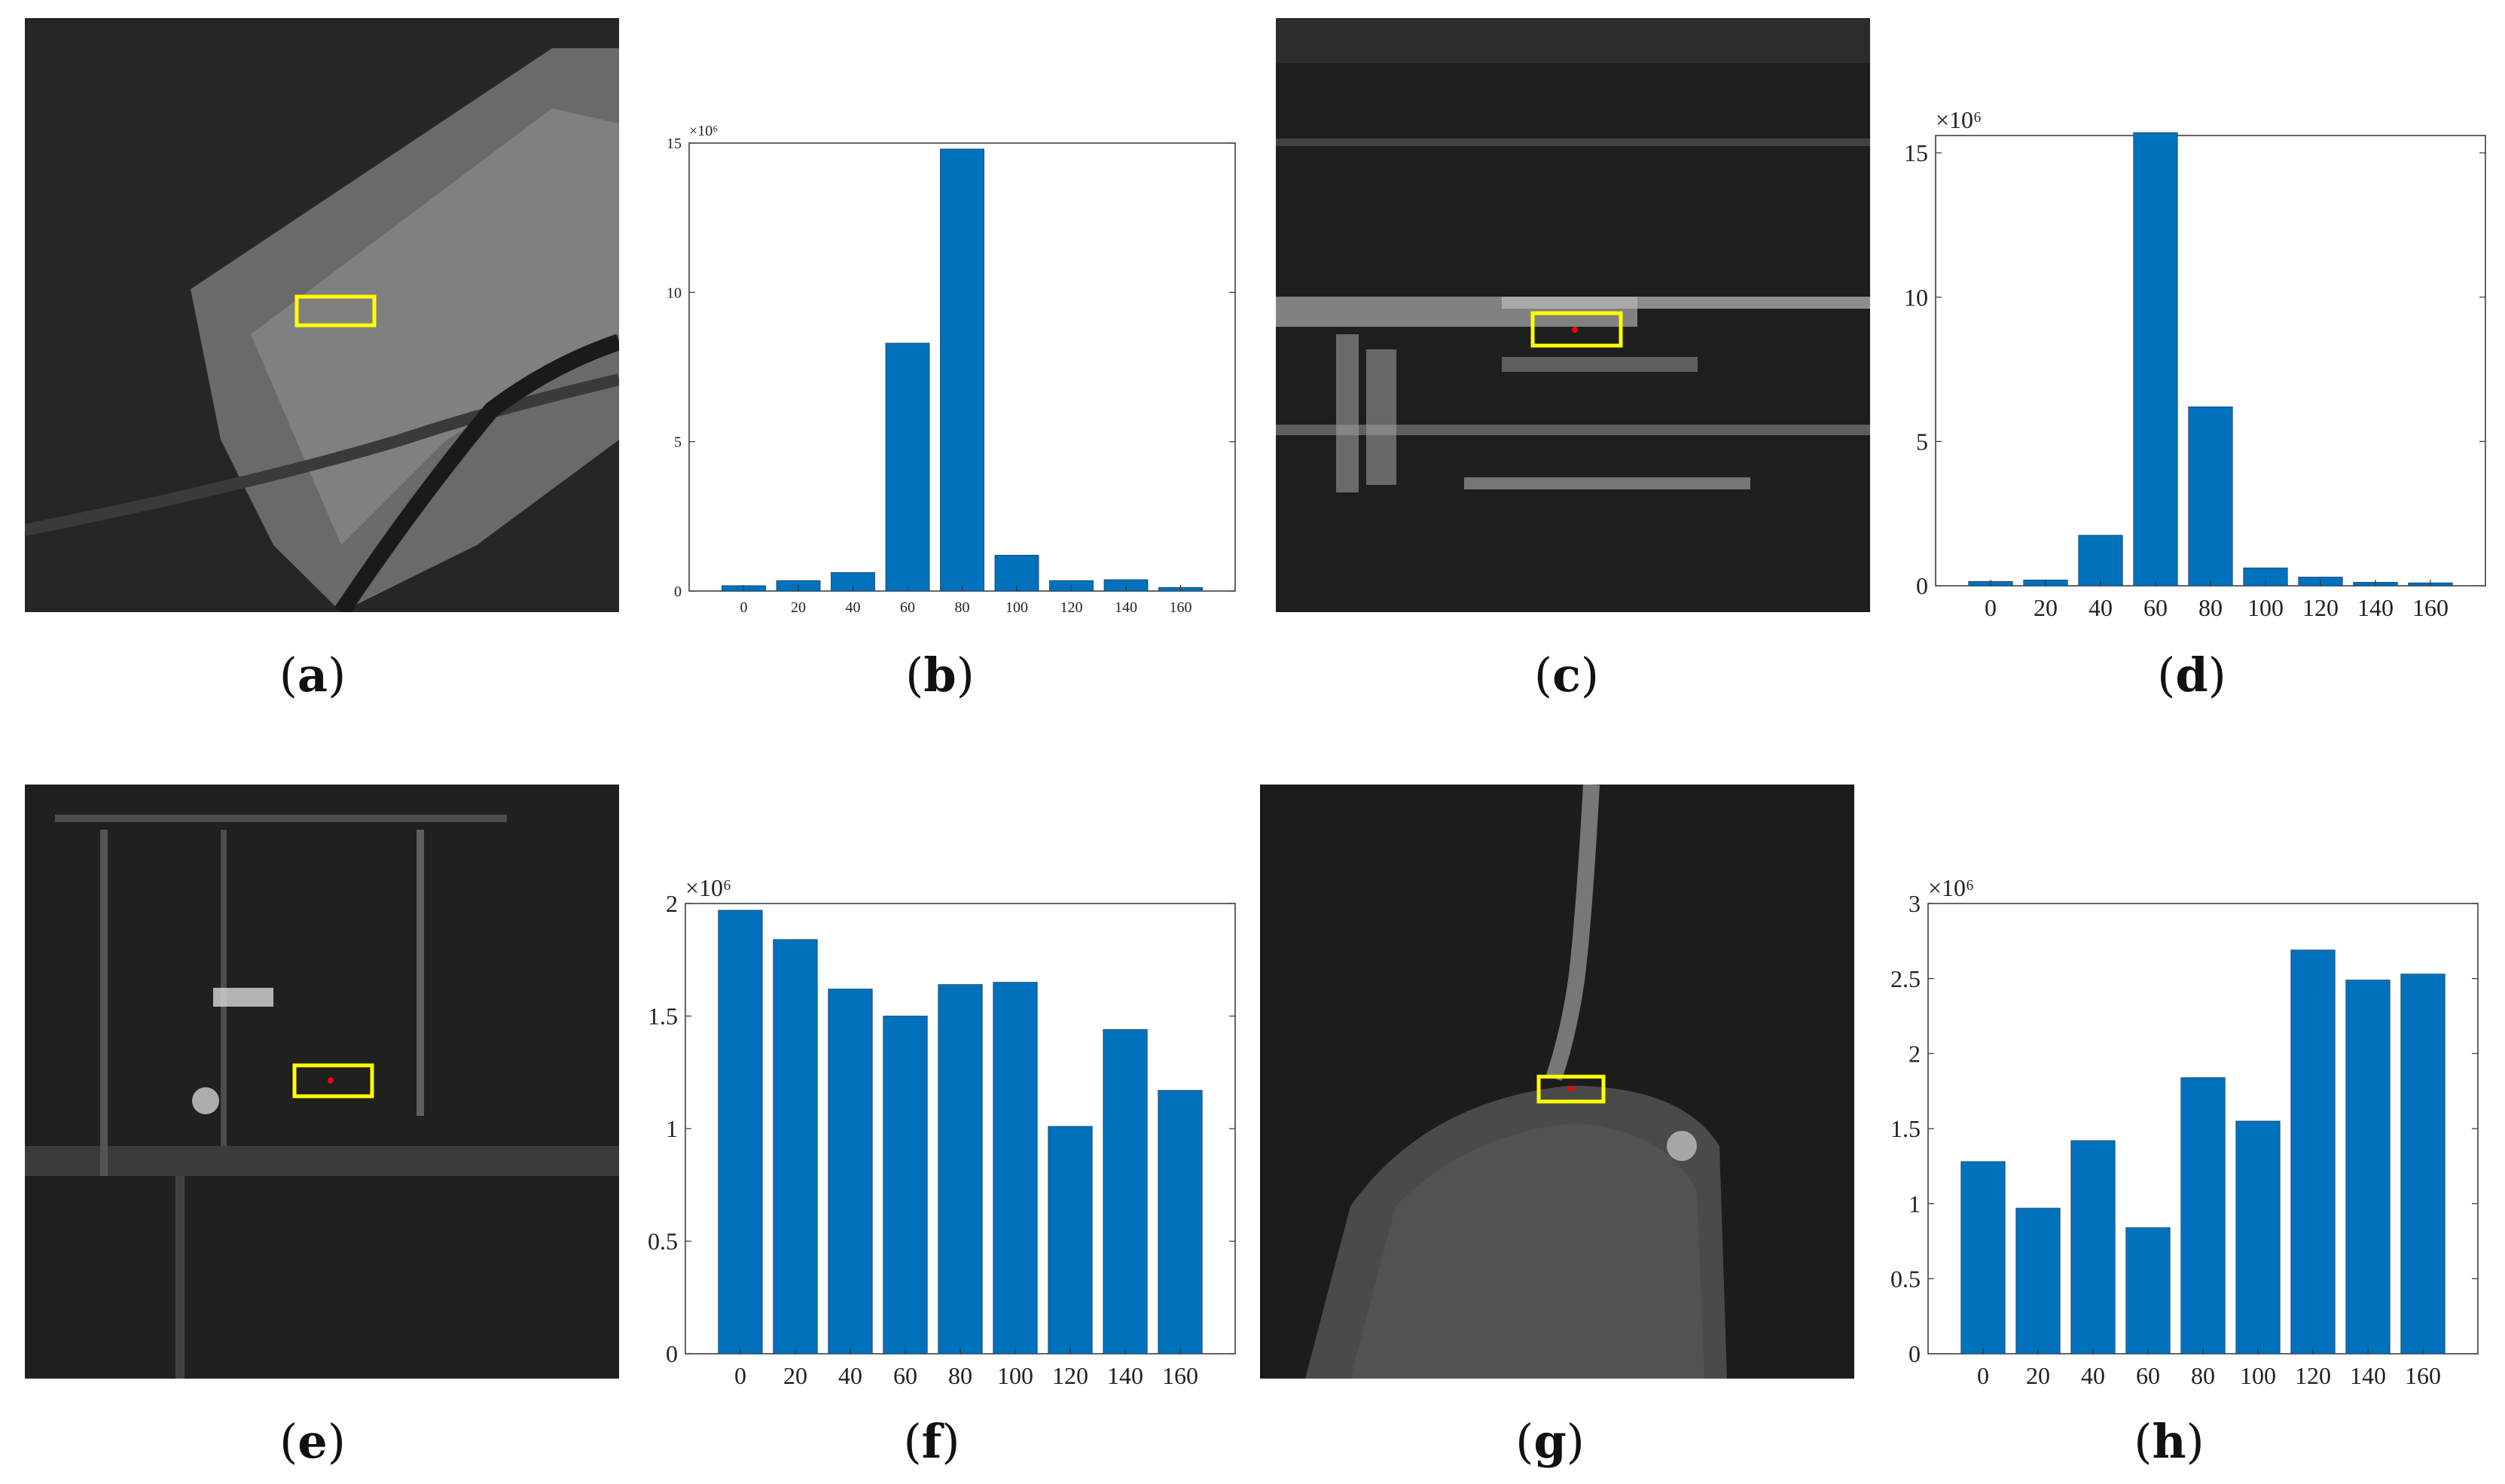  What do you see at coordinates (940, 675) in the screenshot?
I see `caption-b: (b)` at bounding box center [940, 675].